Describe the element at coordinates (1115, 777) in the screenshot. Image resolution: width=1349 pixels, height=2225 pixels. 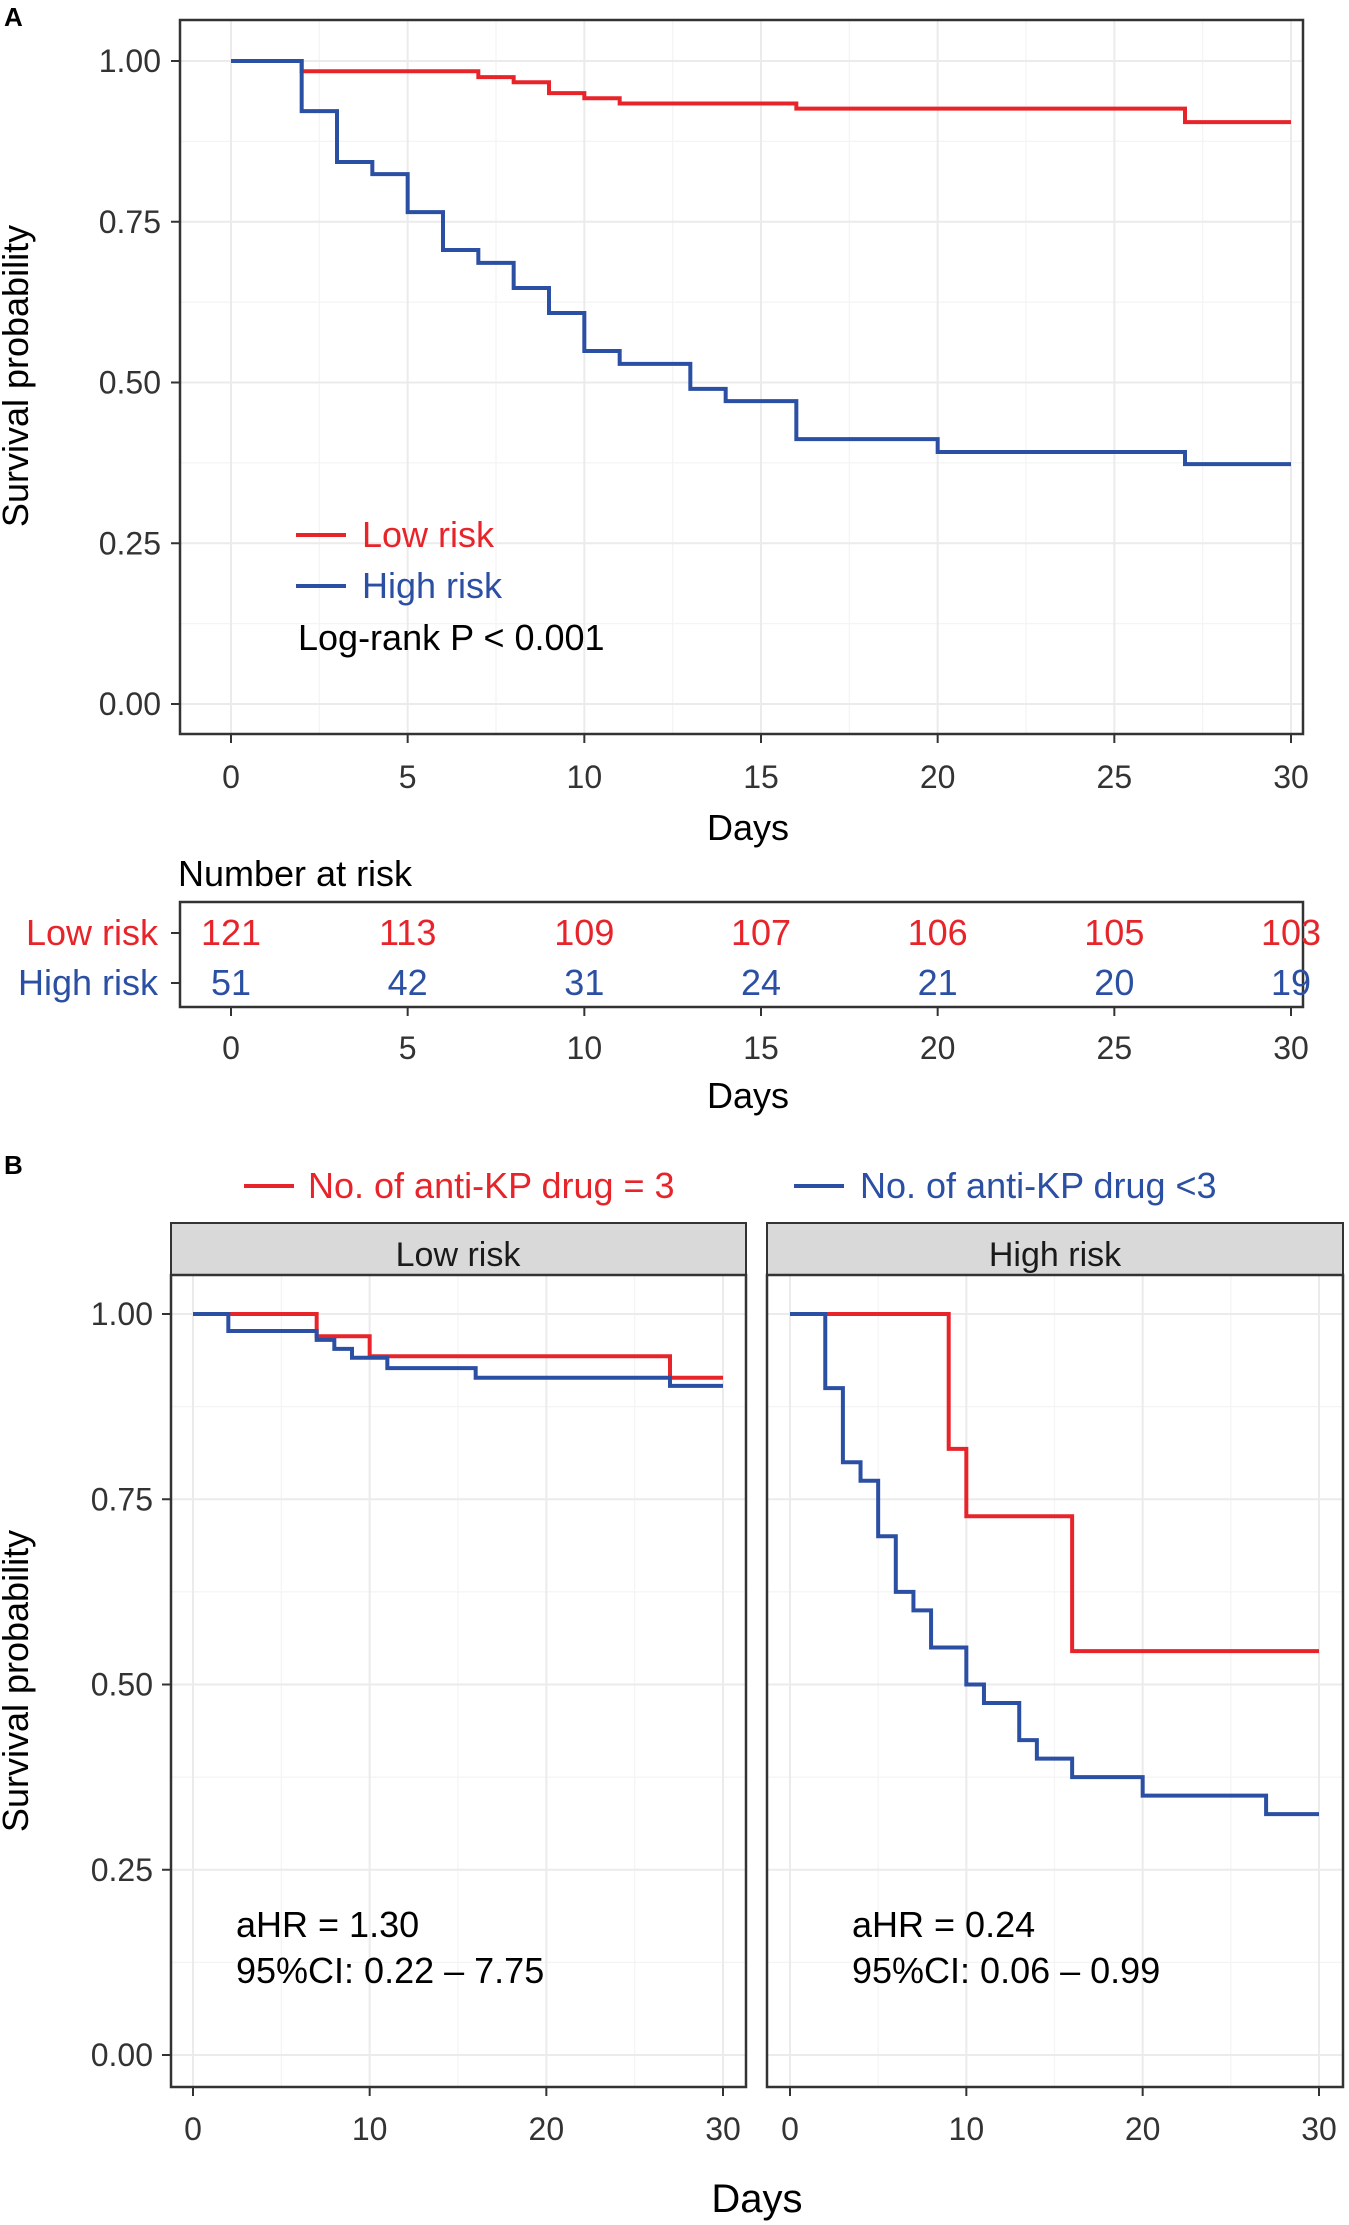
I see `panel-a-x-tick-label: 25` at that location.